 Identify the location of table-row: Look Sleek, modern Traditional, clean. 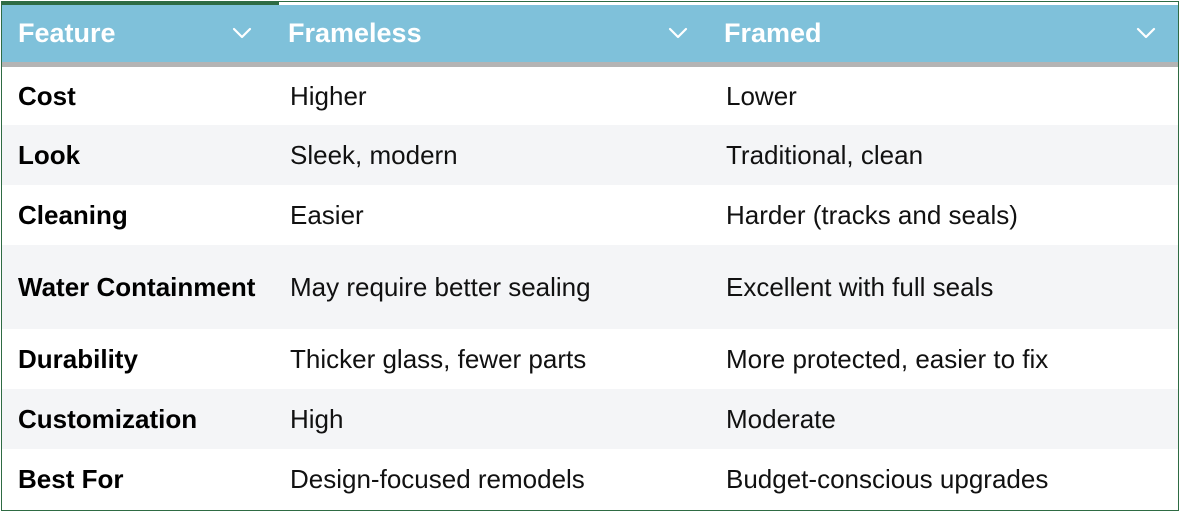
(590, 154).